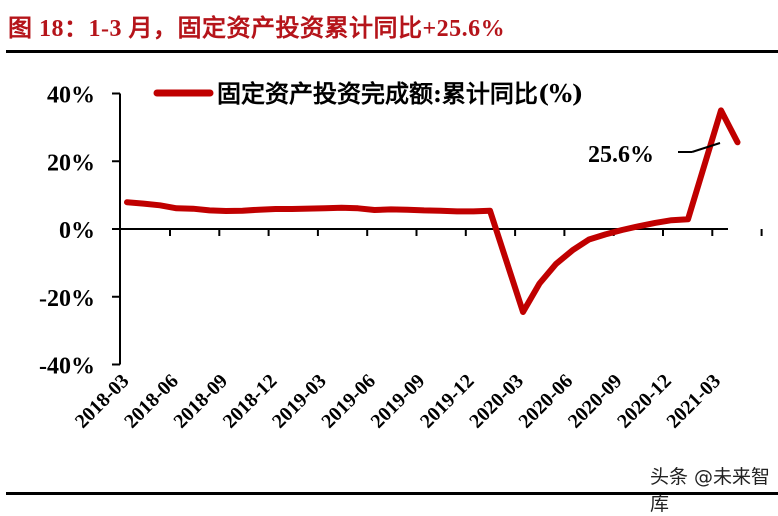  I want to click on x-tick-label: 2019-09, so click(398, 401).